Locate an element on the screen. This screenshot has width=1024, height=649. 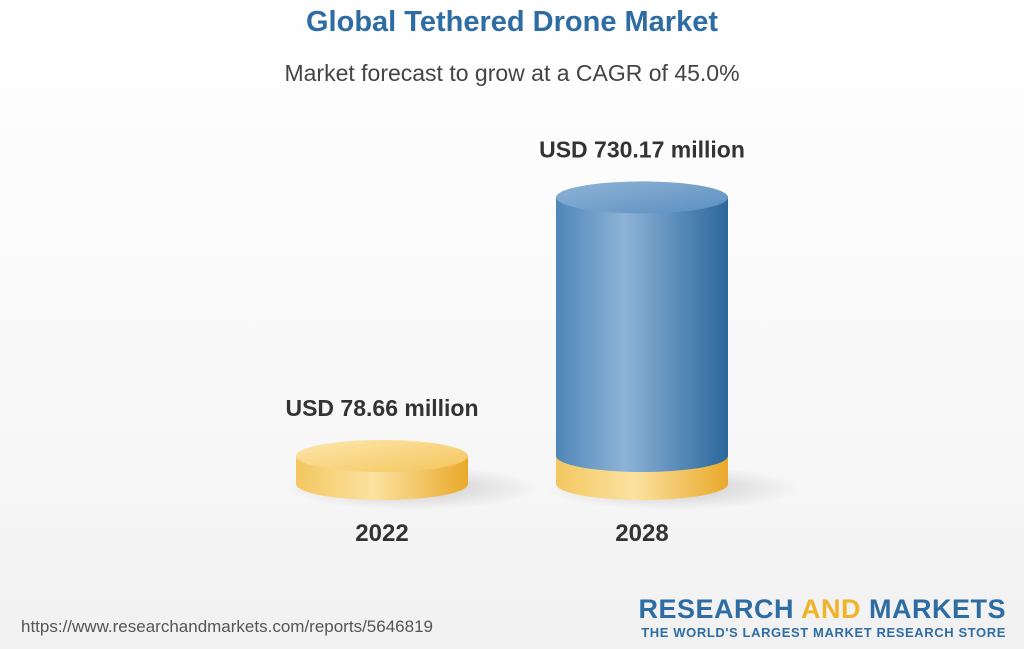
chart-title: Global Tethered Drone Market is located at coordinates (512, 22).